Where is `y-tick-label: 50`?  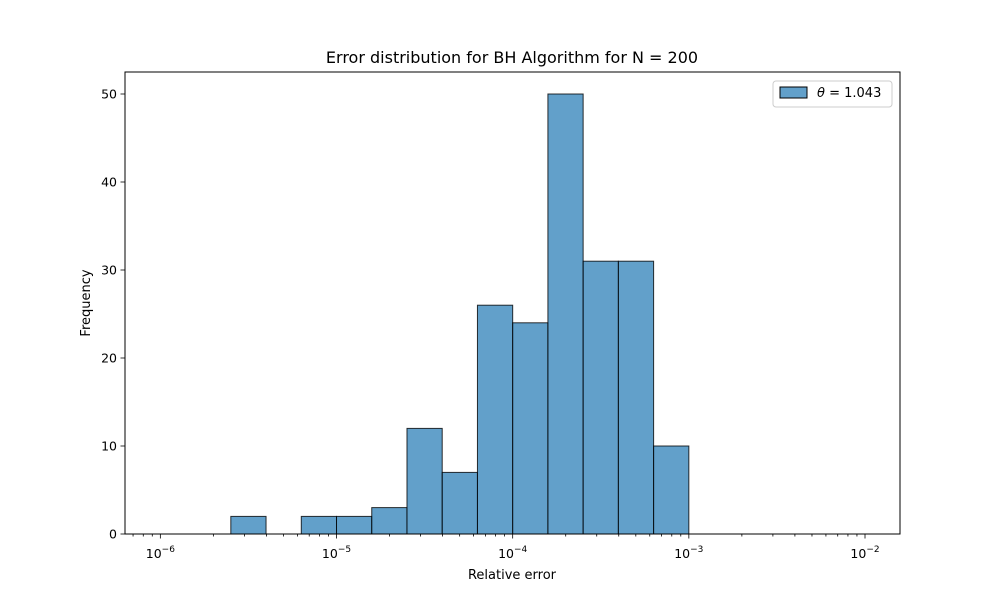 y-tick-label: 50 is located at coordinates (109, 94).